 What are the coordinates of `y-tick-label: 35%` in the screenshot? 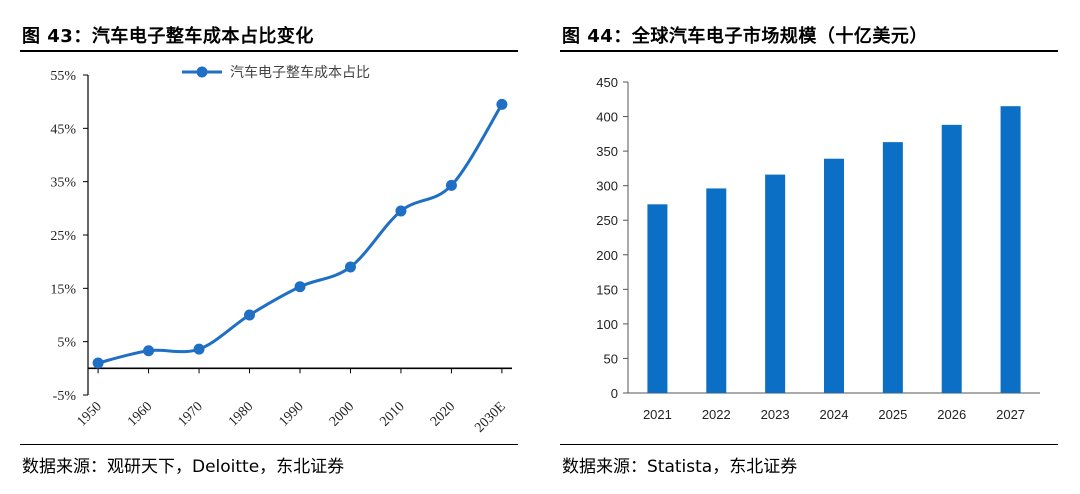 It's located at (63, 183).